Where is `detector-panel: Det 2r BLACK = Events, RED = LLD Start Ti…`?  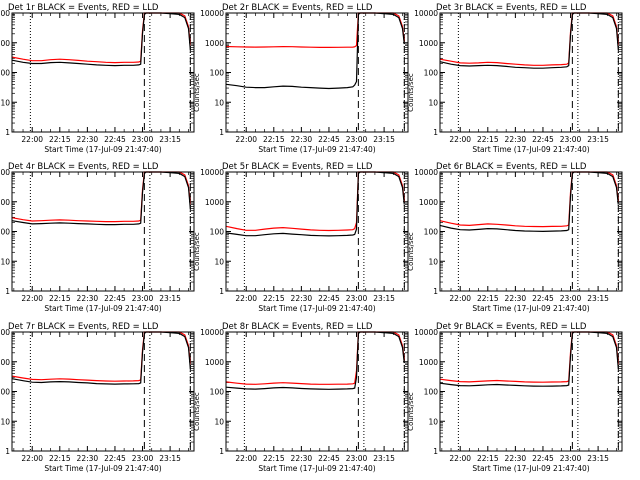
detector-panel: Det 2r BLACK = Events, RED = LLD Start Ti… is located at coordinates (301, 78).